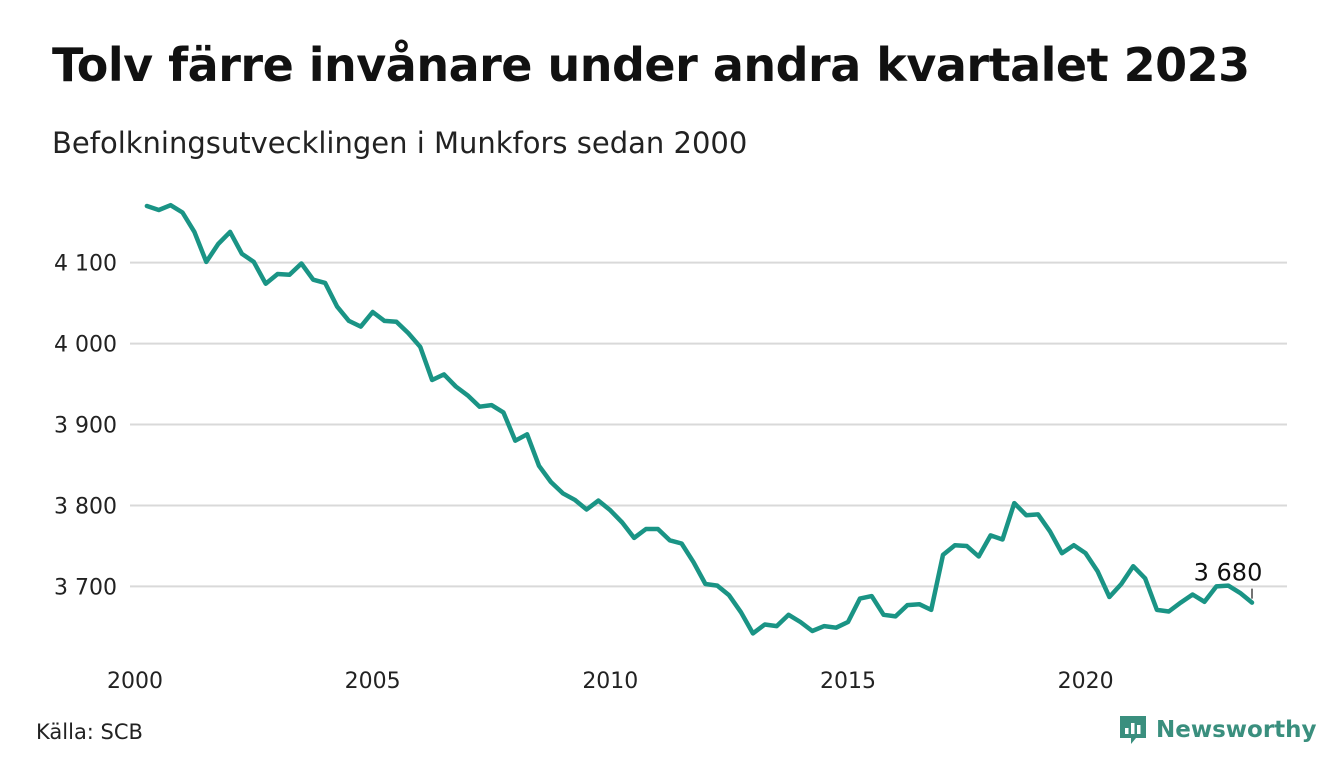 The width and height of the screenshot is (1340, 780). I want to click on x-tick-label: 2015, so click(848, 681).